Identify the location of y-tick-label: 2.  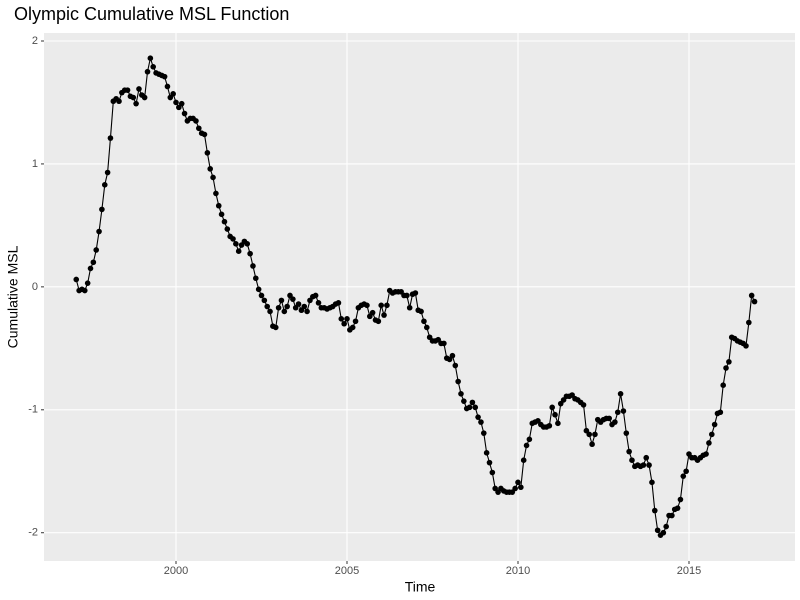
(35, 41).